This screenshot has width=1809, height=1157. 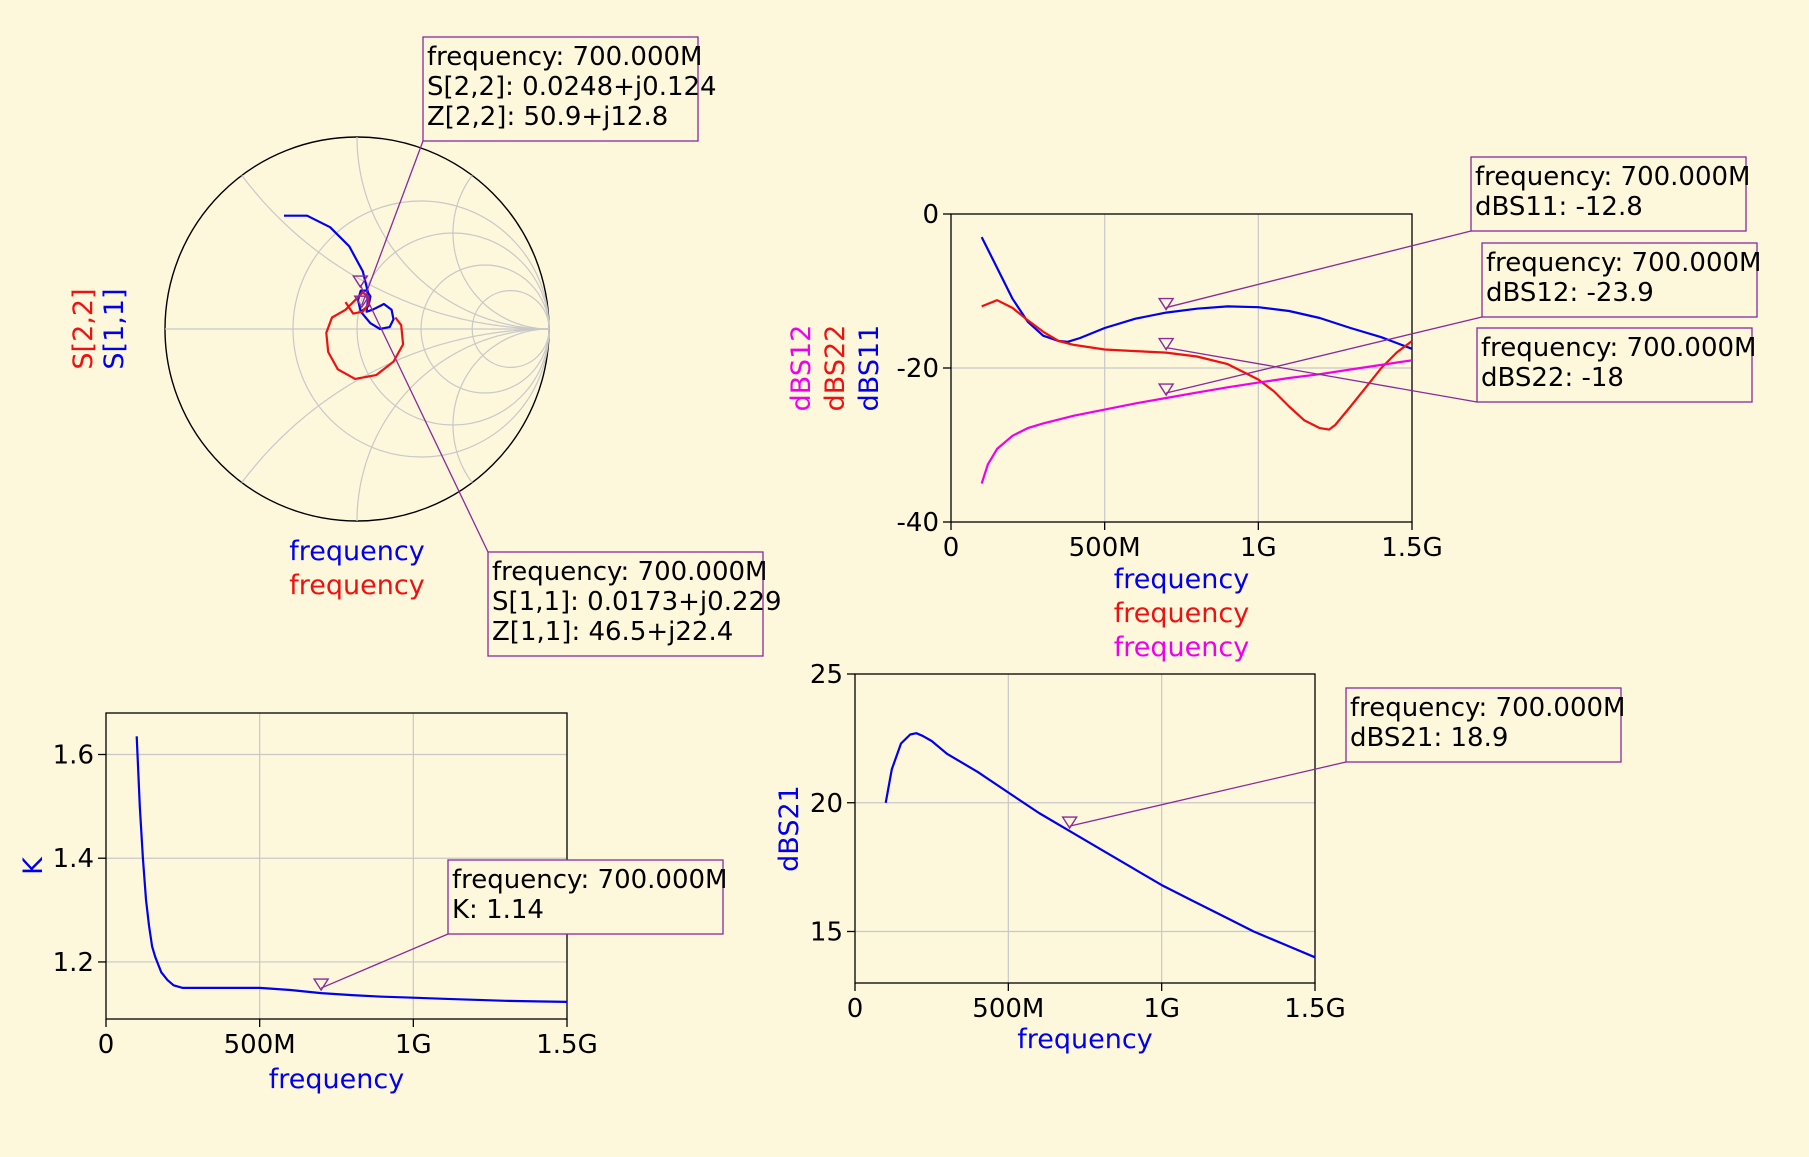 What do you see at coordinates (73, 755) in the screenshot?
I see `ytick-label-2: 1.6` at bounding box center [73, 755].